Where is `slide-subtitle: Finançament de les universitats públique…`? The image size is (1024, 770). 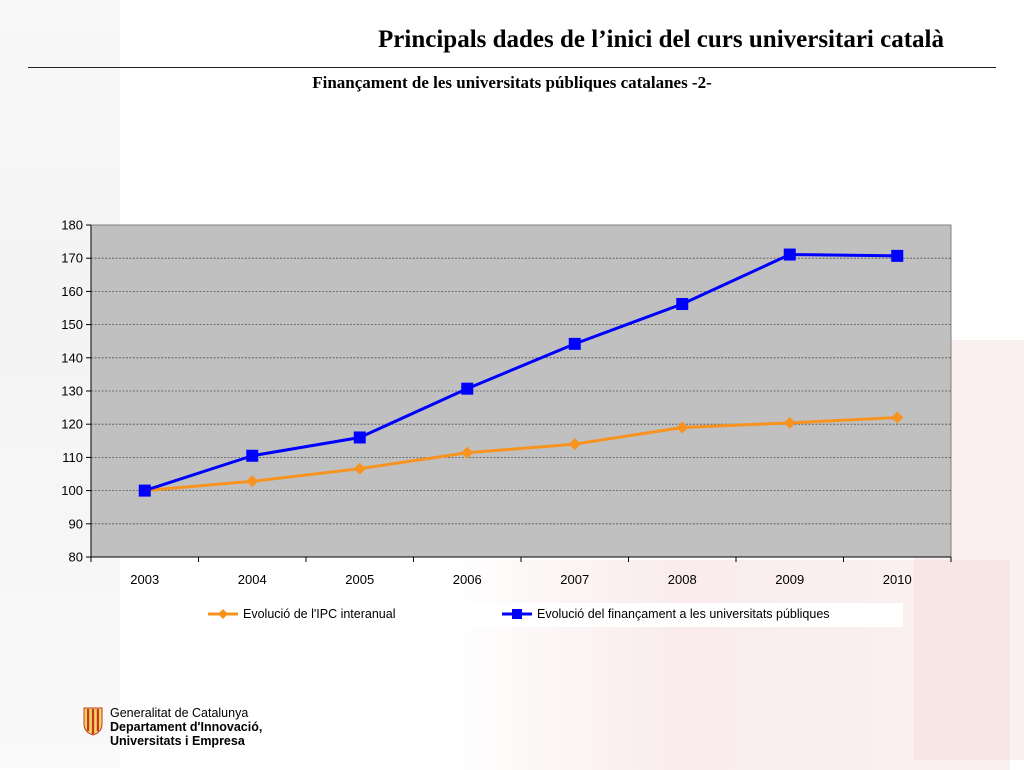
slide-subtitle: Finançament de les universitats públique… is located at coordinates (512, 82).